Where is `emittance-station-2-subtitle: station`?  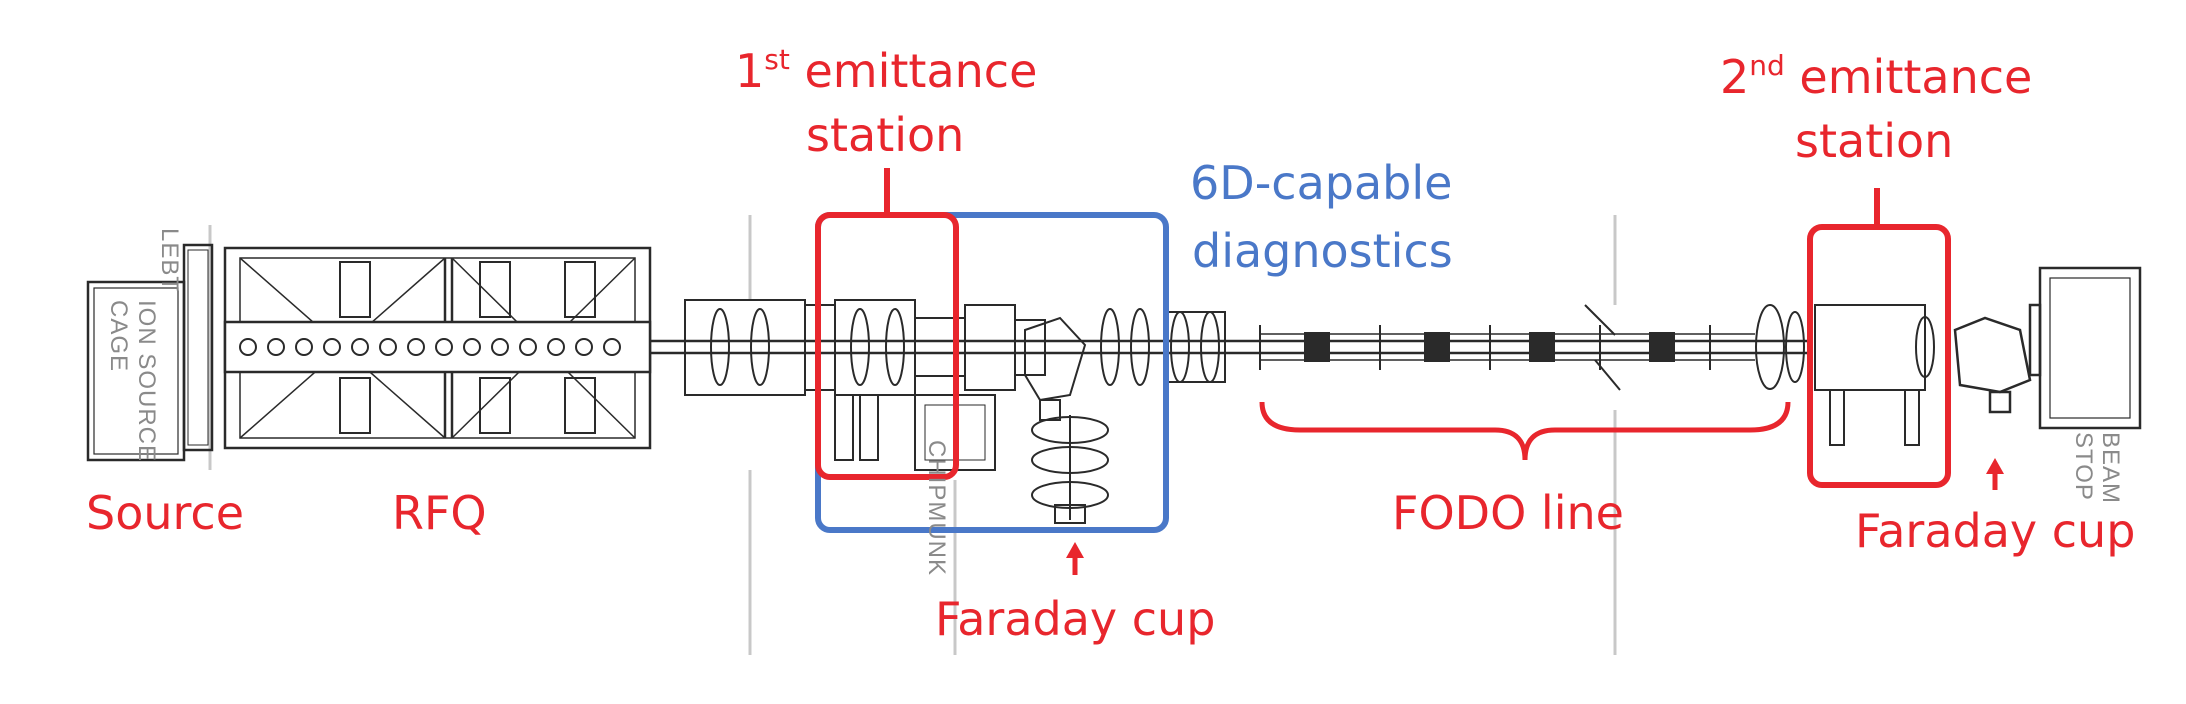
emittance-station-2-subtitle: station is located at coordinates (1874, 141).